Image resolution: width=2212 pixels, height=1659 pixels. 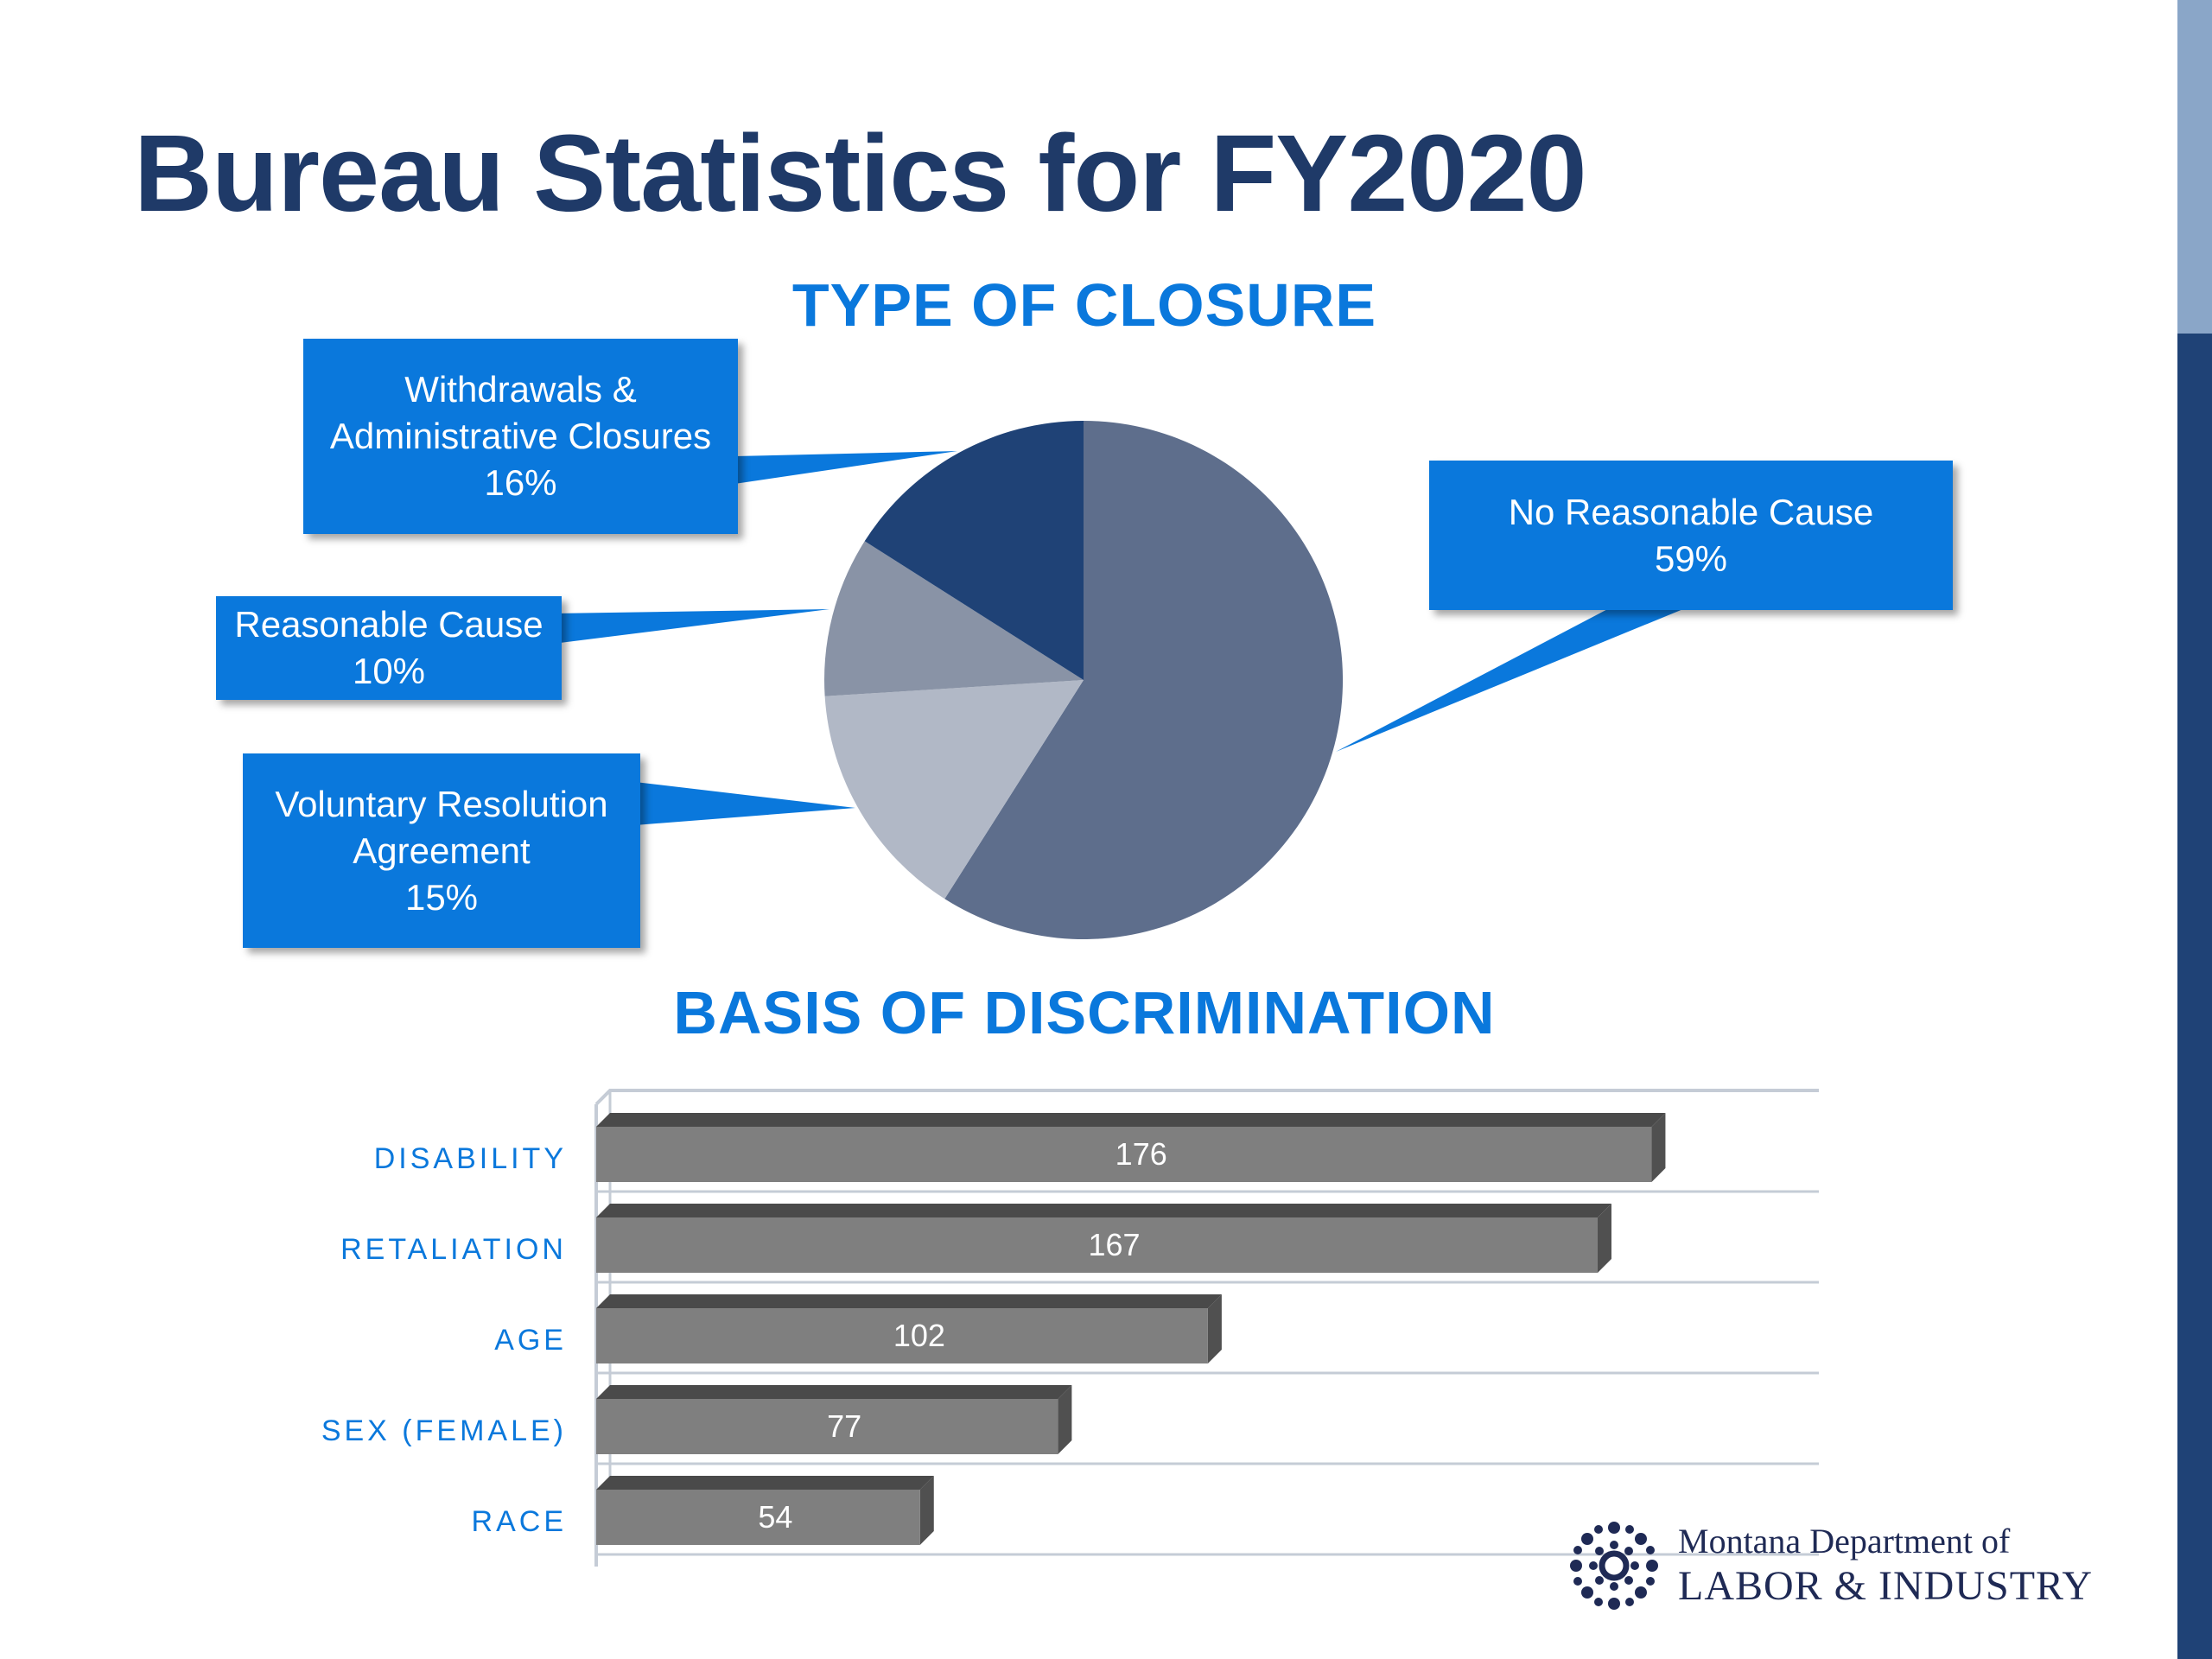 I want to click on pie-slices, so click(x=1084, y=680).